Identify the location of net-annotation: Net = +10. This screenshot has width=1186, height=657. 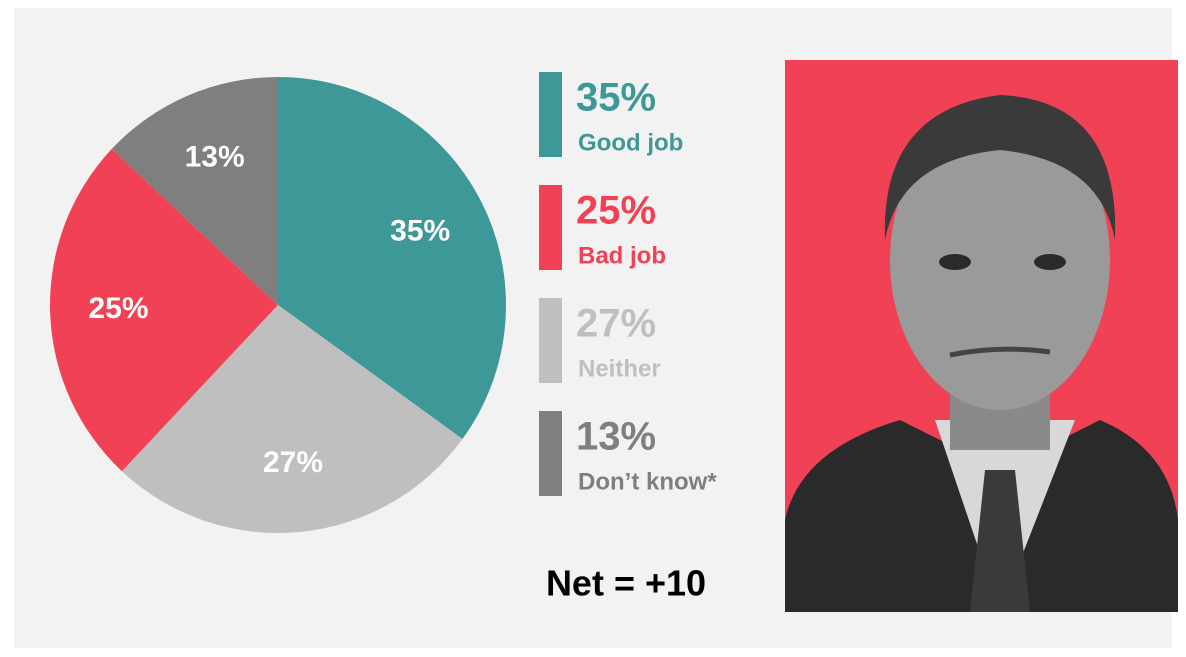
(626, 583).